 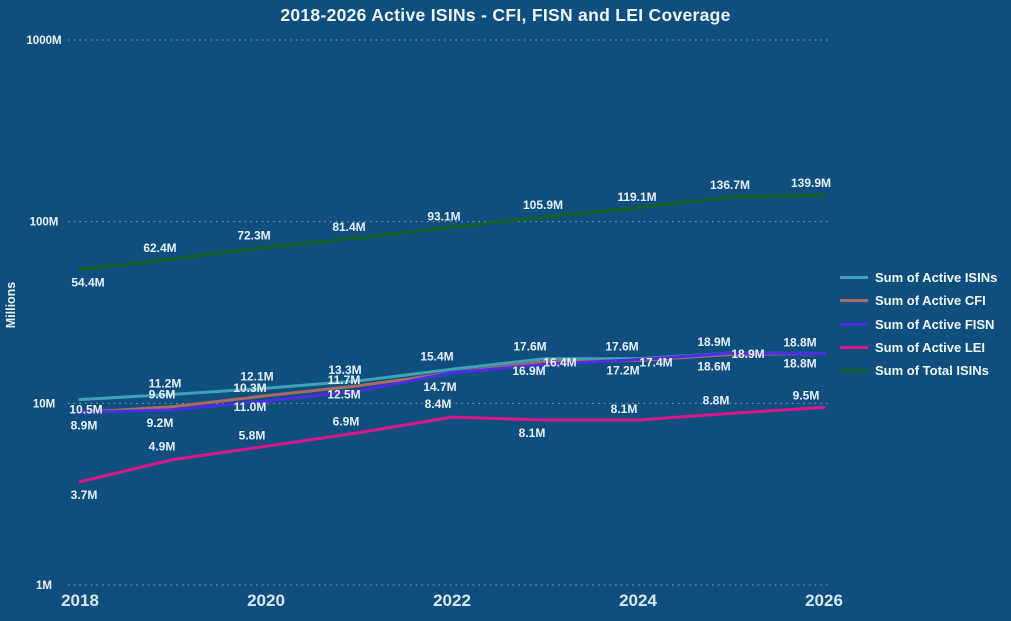 What do you see at coordinates (249, 388) in the screenshot?
I see `data-label: 10.3M` at bounding box center [249, 388].